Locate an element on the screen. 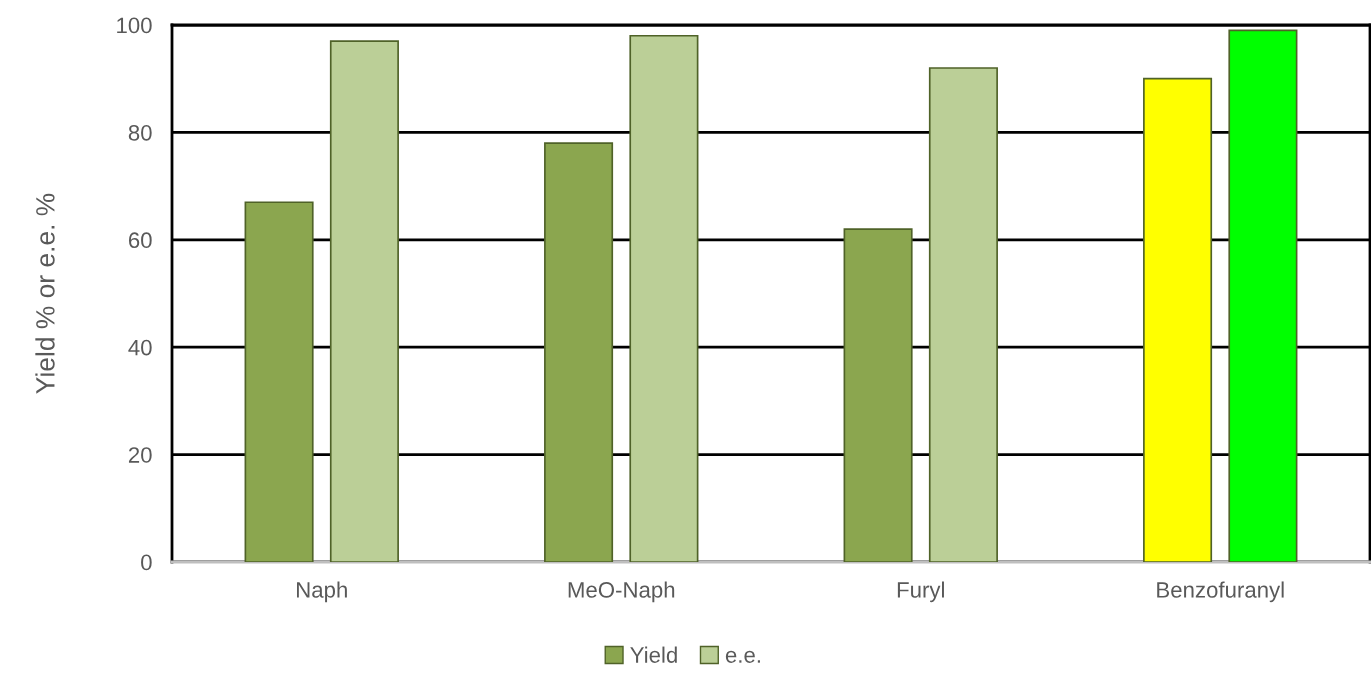  x-tick-label: Furyl is located at coordinates (920, 592).